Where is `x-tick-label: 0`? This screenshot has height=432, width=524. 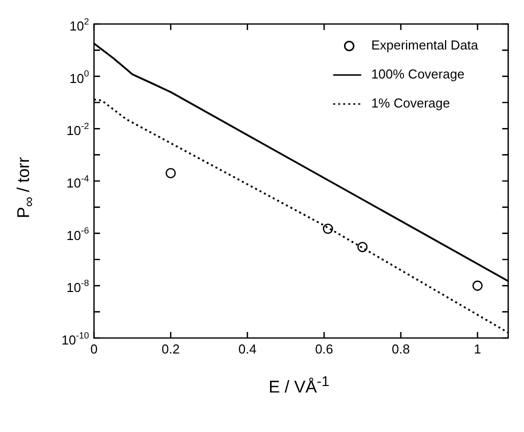
x-tick-label: 0 is located at coordinates (94, 349).